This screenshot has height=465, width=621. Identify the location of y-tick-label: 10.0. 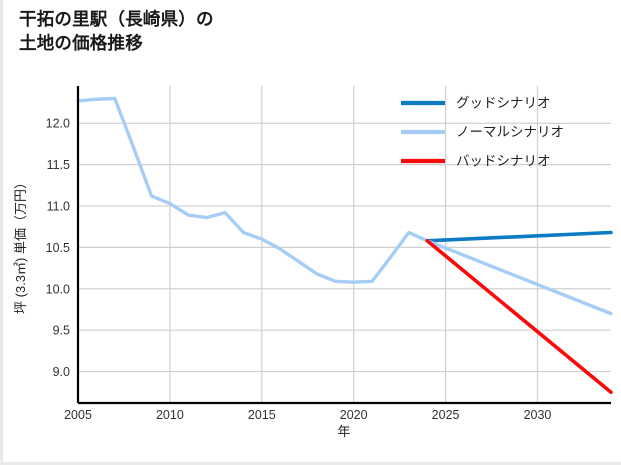
(58, 289).